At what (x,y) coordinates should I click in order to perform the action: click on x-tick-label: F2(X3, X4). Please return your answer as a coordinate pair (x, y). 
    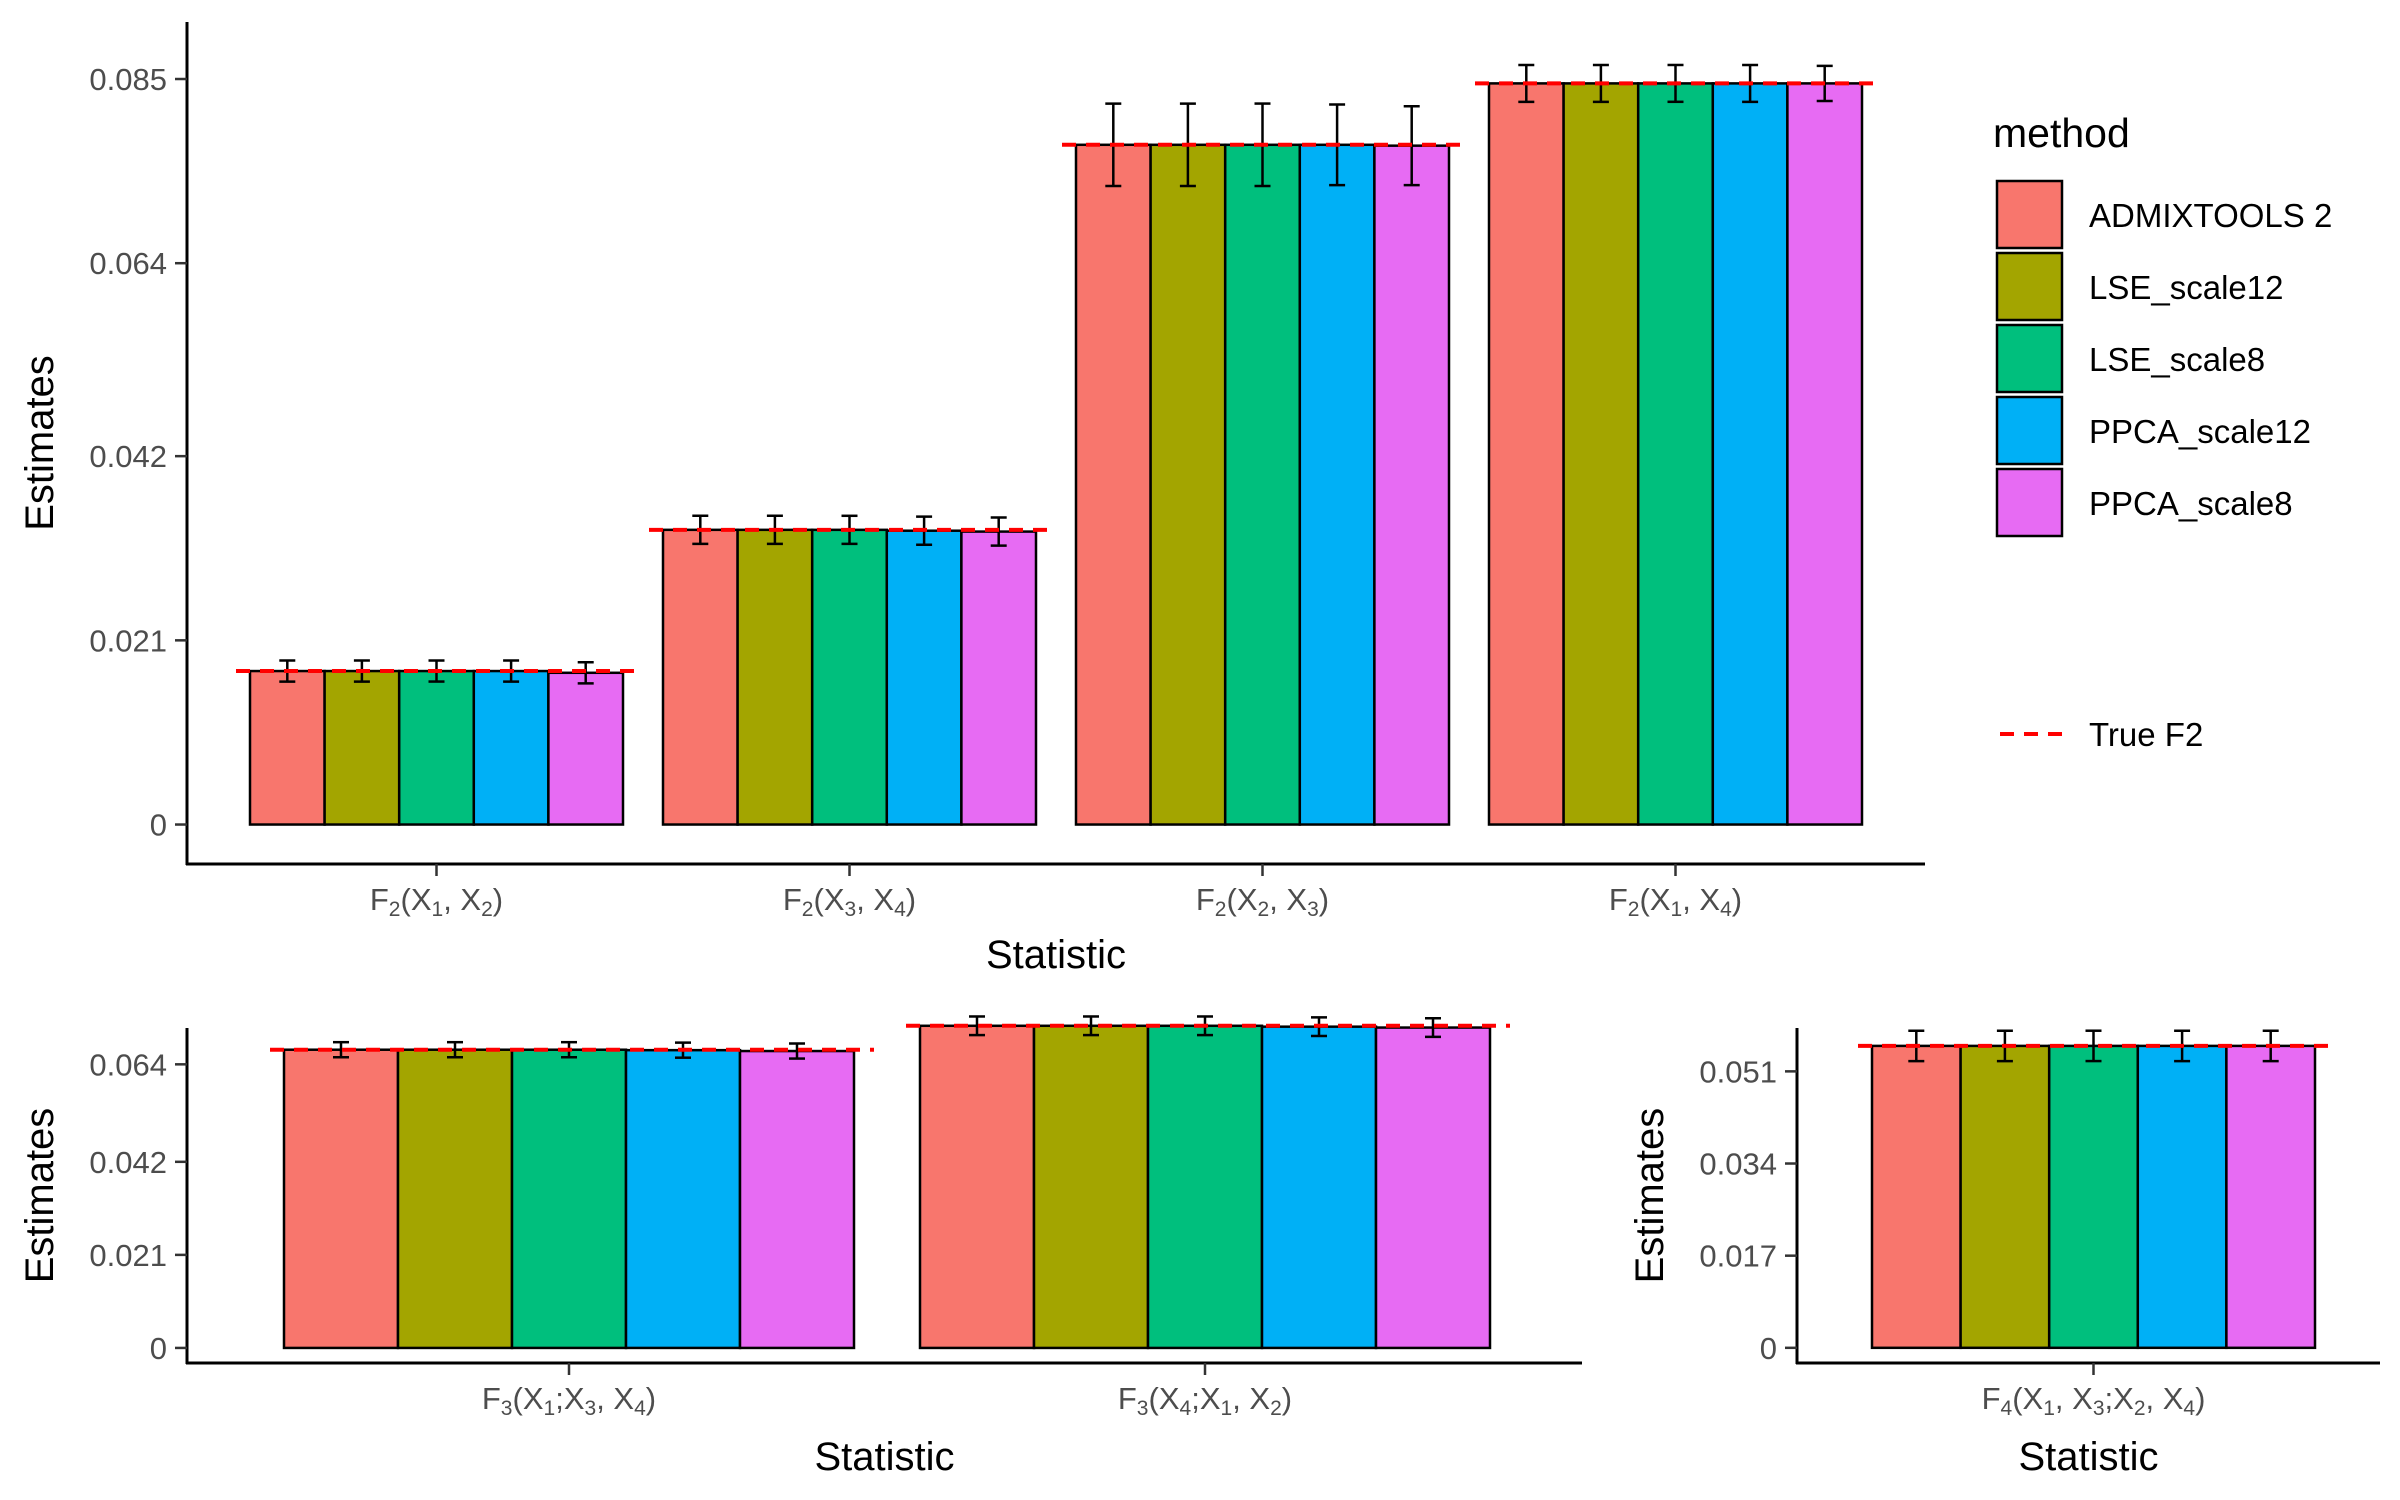
    Looking at the image, I should click on (849, 901).